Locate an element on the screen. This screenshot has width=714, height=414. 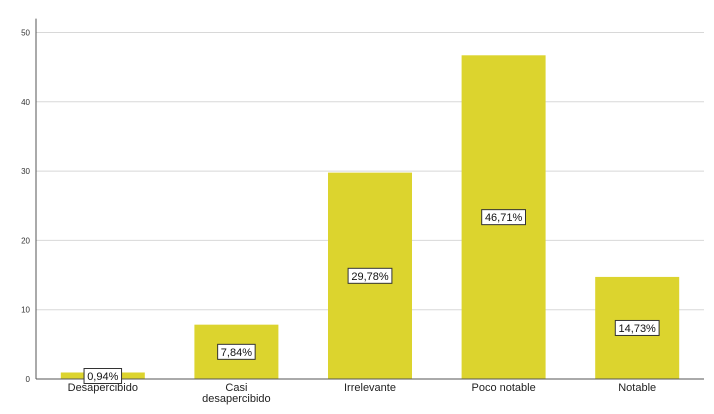
x-tick-label-line: Poco notable is located at coordinates (503, 388).